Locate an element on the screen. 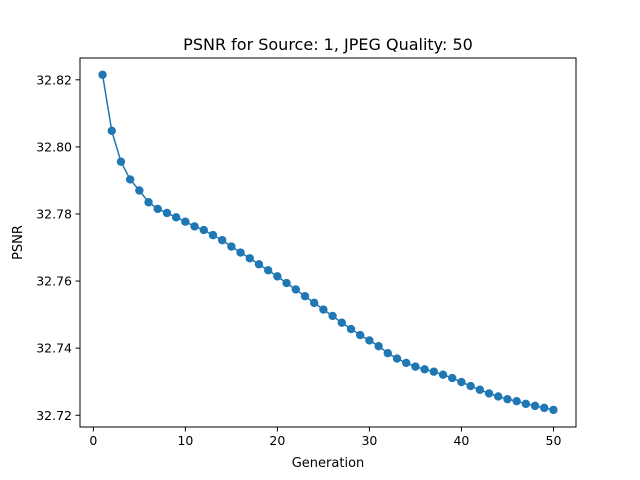 The image size is (640, 480). y-tick-label: 32.72 is located at coordinates (54, 415).